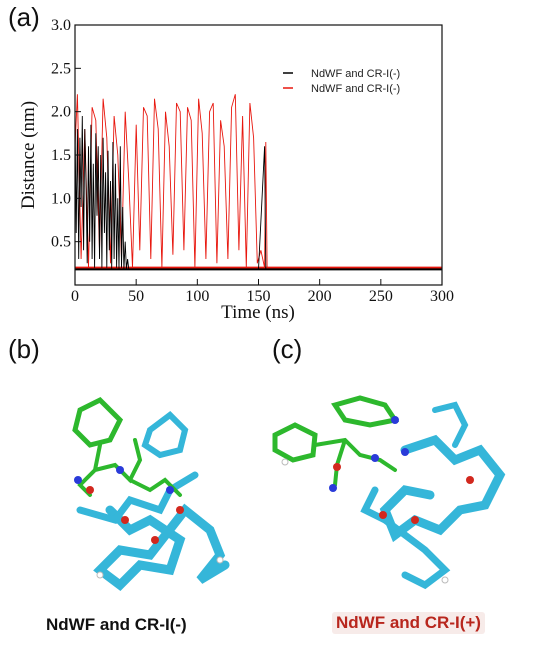  I want to click on panel-label-c: (c), so click(287, 349).